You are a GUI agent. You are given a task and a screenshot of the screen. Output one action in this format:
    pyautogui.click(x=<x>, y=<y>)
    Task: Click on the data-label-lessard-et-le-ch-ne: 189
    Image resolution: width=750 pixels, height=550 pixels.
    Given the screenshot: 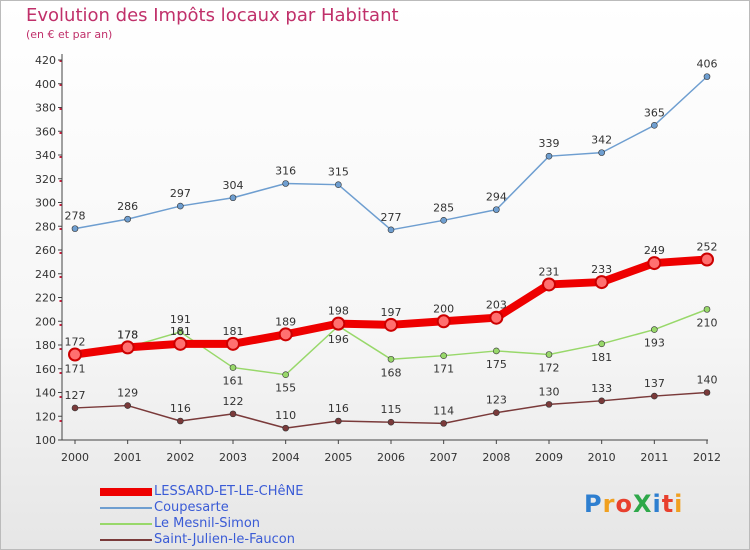 What is the action you would take?
    pyautogui.click(x=285, y=321)
    